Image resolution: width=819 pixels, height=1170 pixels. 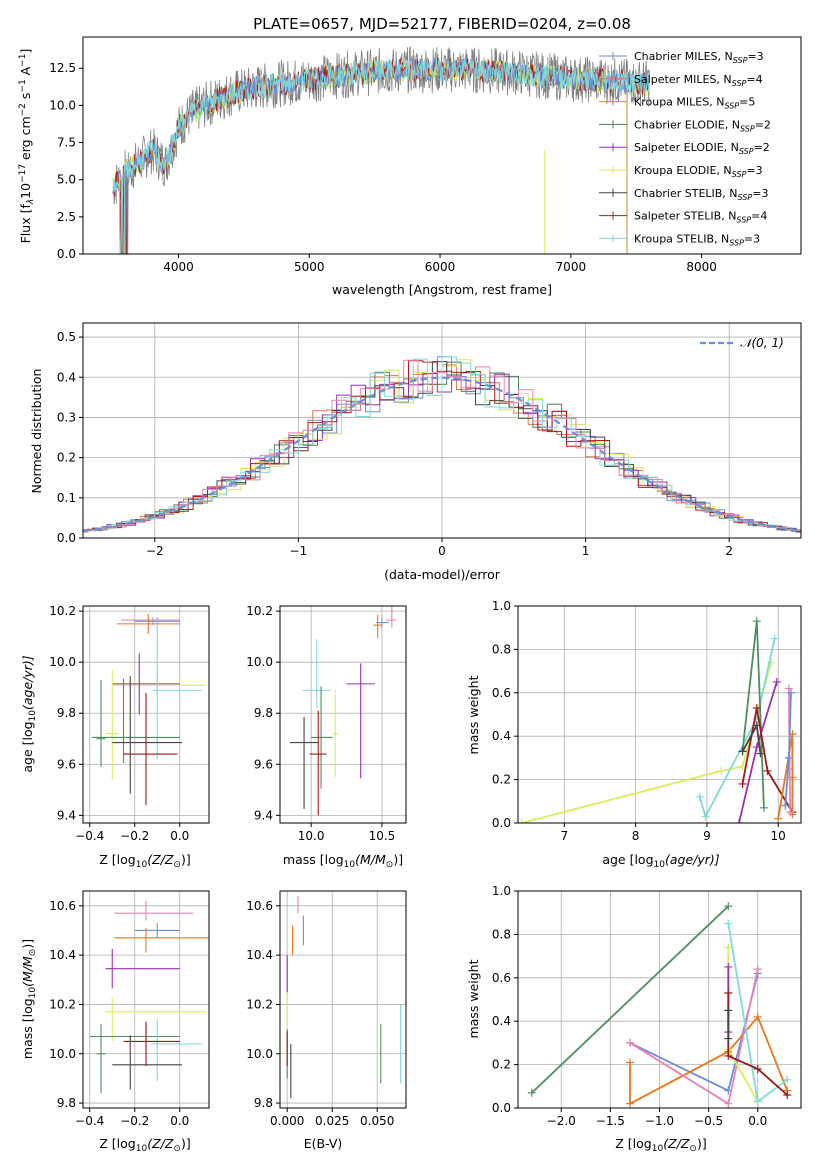 I want to click on legend-label: Kroupa ELODIE, NSSP=3, so click(x=698, y=171).